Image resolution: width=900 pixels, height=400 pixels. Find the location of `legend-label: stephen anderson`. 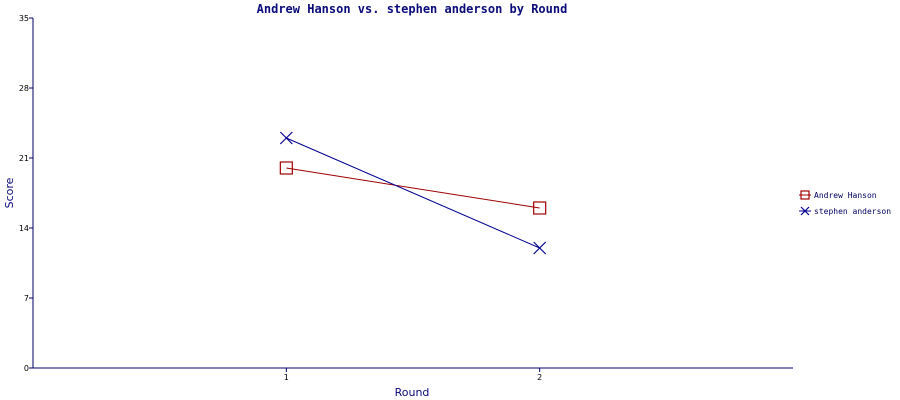

legend-label: stephen anderson is located at coordinates (852, 211).